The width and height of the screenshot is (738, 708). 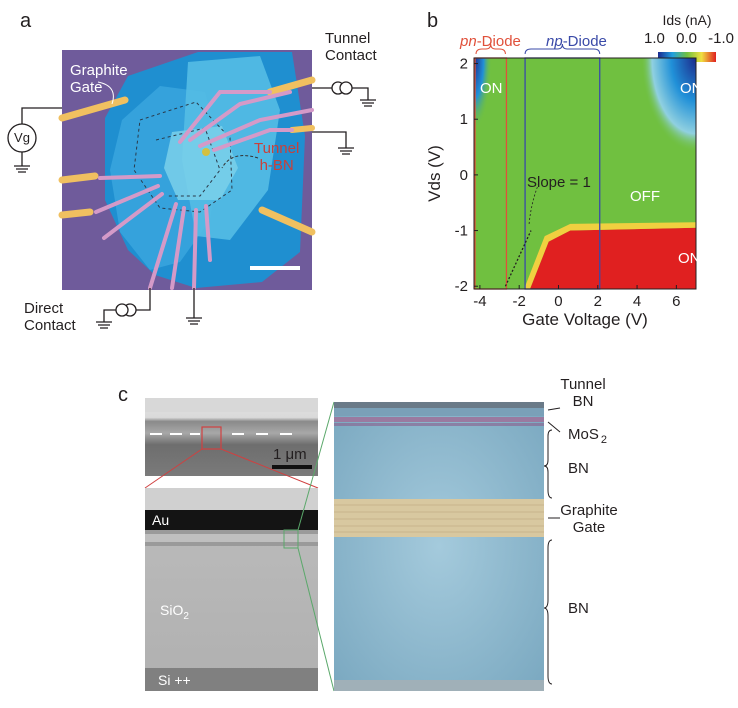 I want to click on on-region-bottom-right: ON, so click(x=689, y=258).